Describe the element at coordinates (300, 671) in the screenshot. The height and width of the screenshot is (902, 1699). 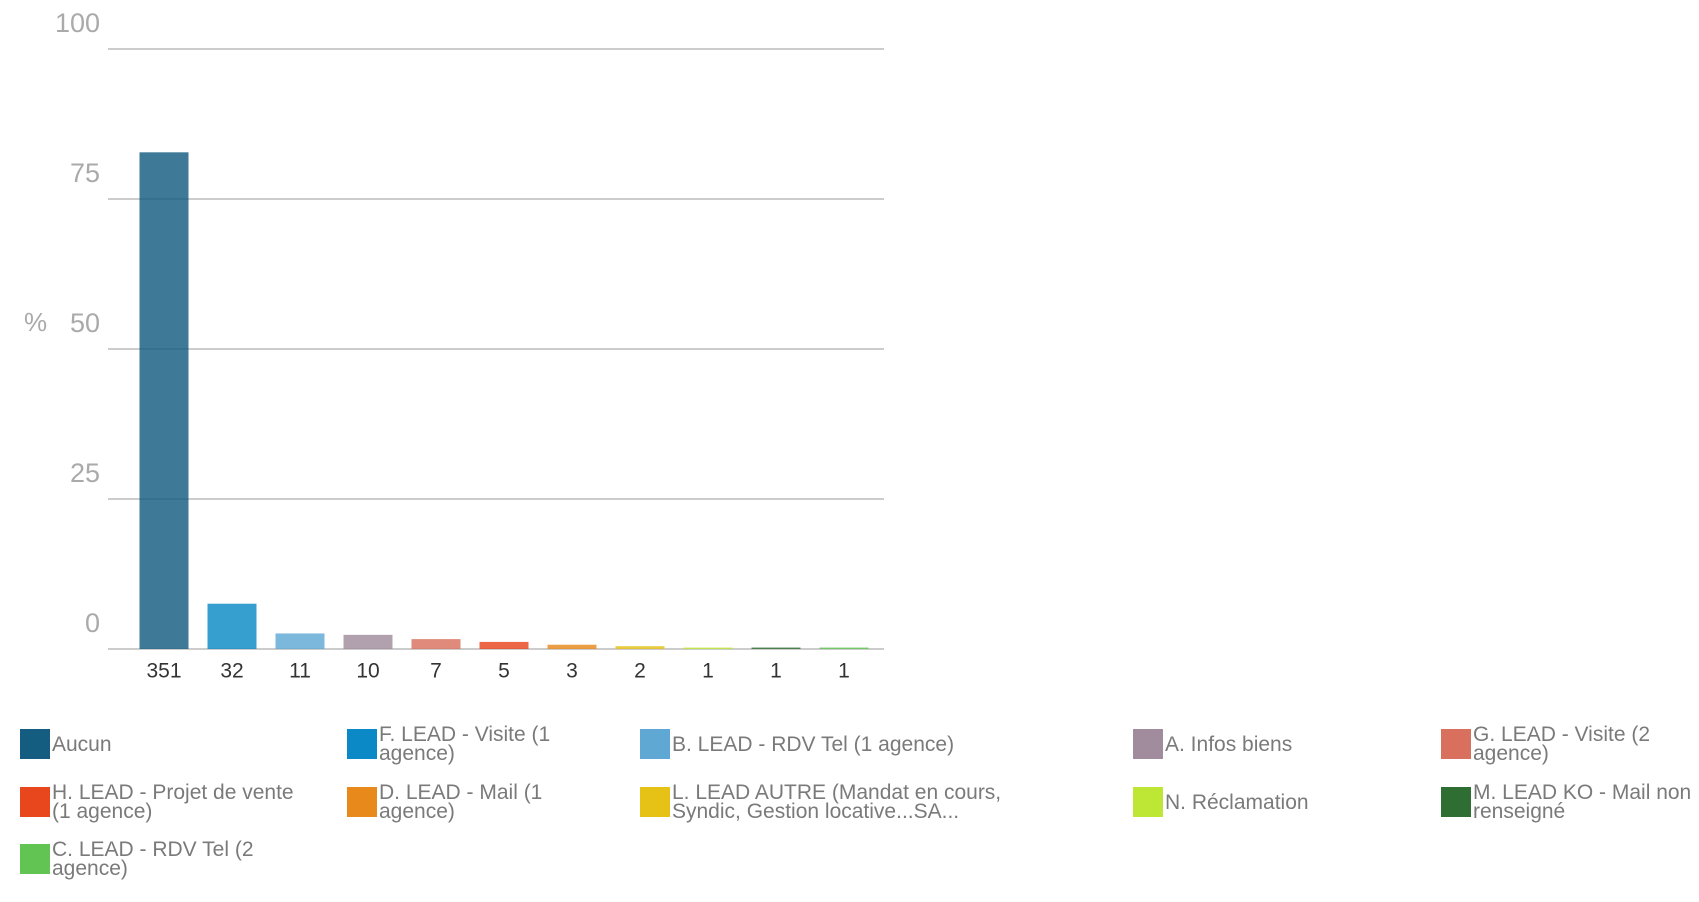
I see `bar-count-label: 11` at that location.